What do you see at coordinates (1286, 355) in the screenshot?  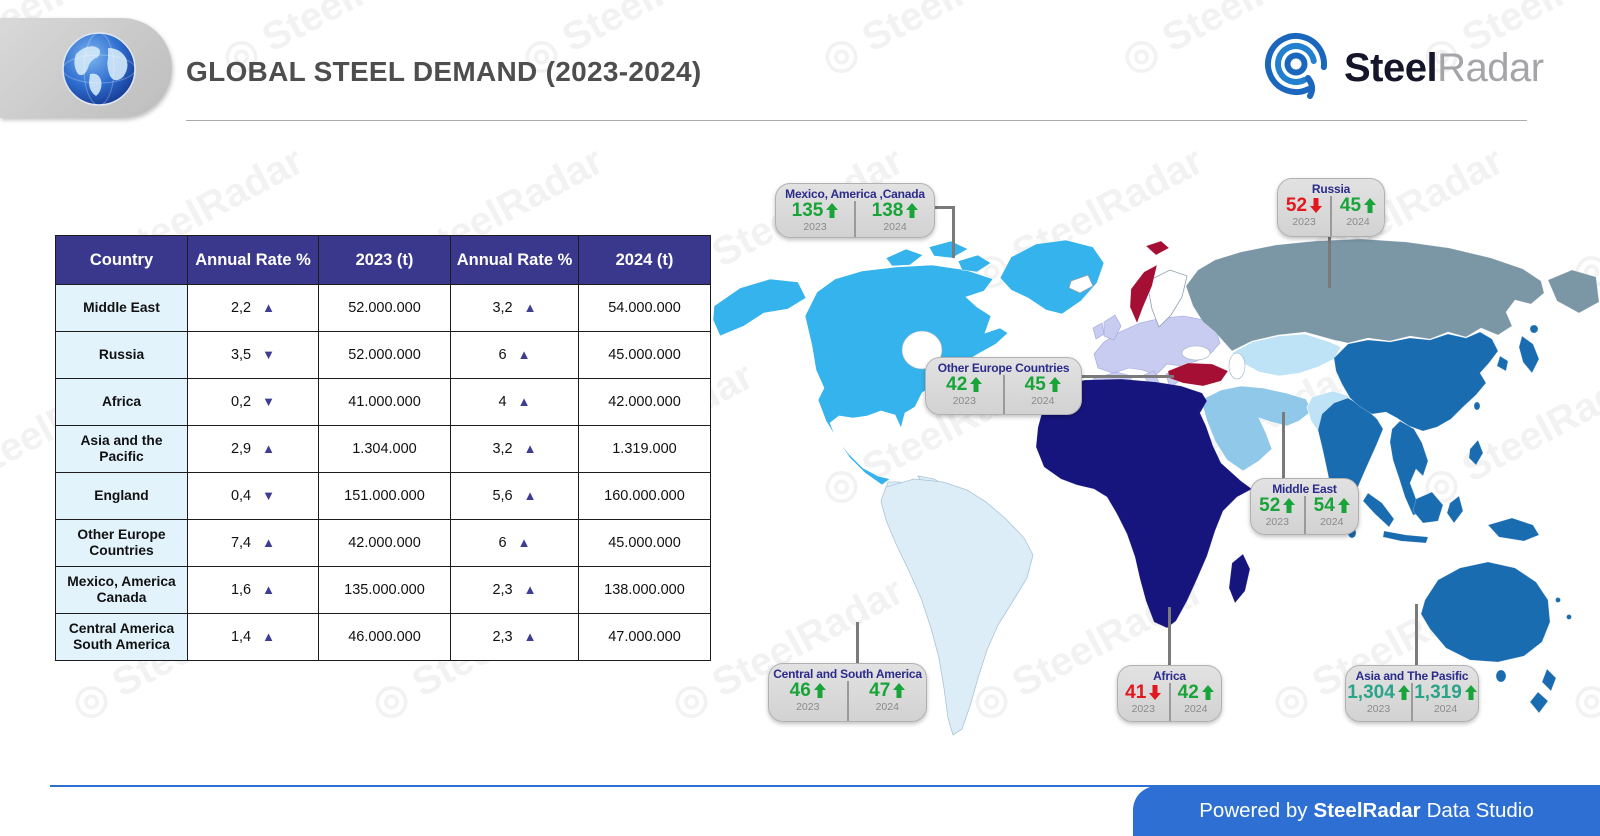 I see `region-central-asia` at bounding box center [1286, 355].